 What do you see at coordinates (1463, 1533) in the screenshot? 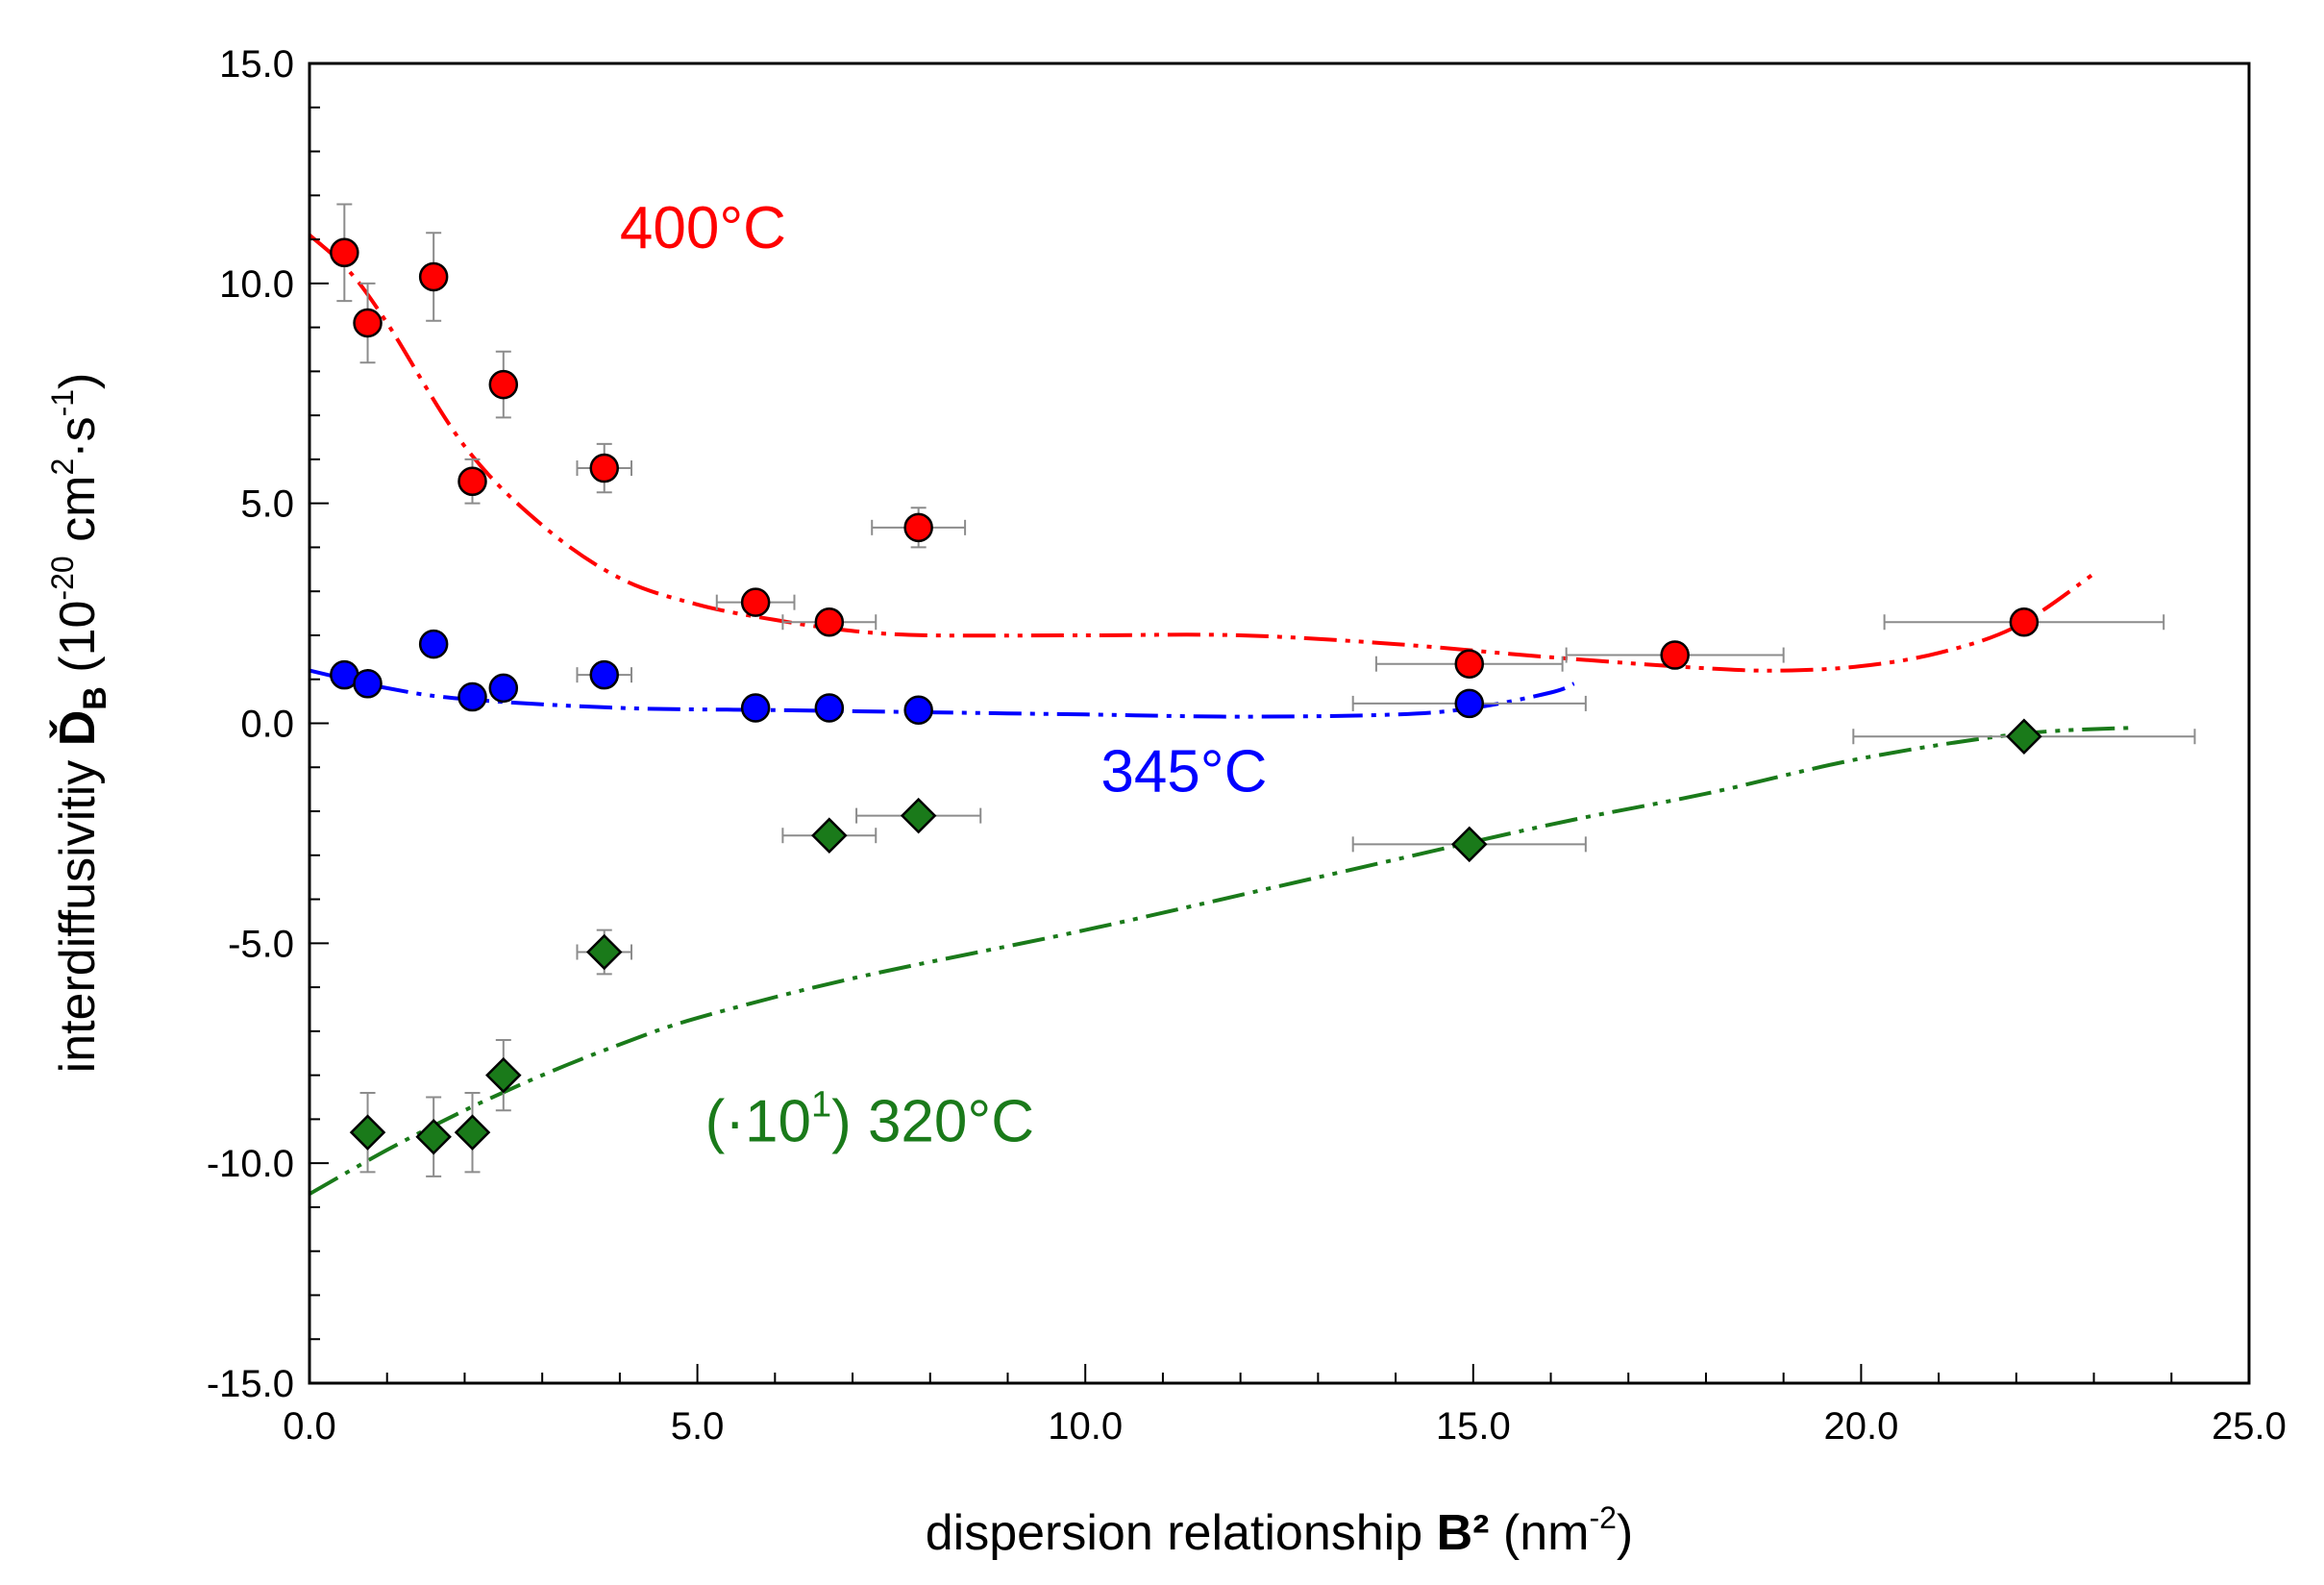
I see `x-axis-title-bold: B²` at bounding box center [1463, 1533].